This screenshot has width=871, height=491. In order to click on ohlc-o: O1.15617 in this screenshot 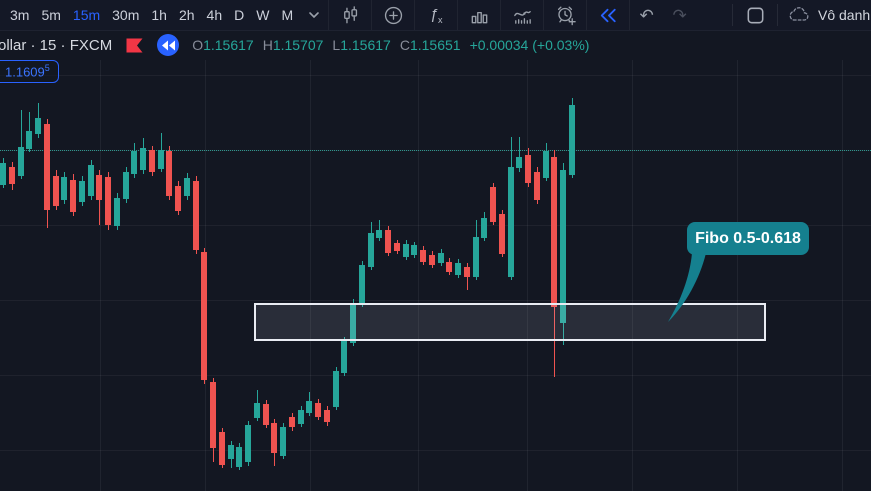, I will do `click(223, 45)`.